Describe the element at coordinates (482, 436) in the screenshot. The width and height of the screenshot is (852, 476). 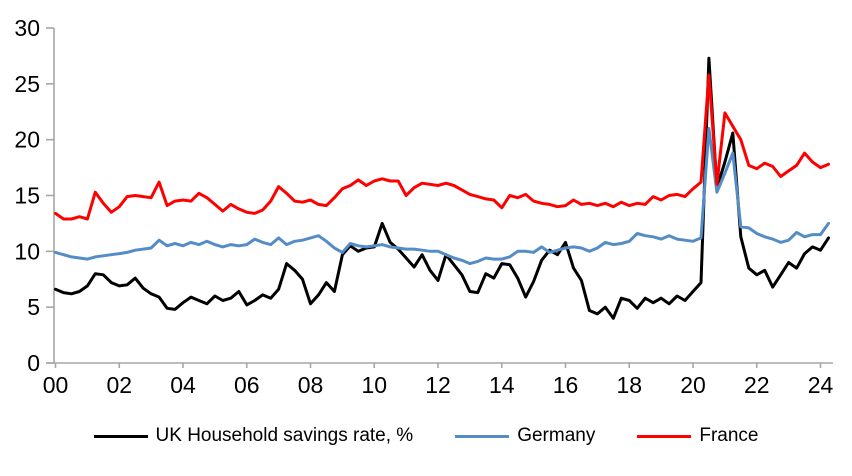
I see `germany-line-swatch` at that location.